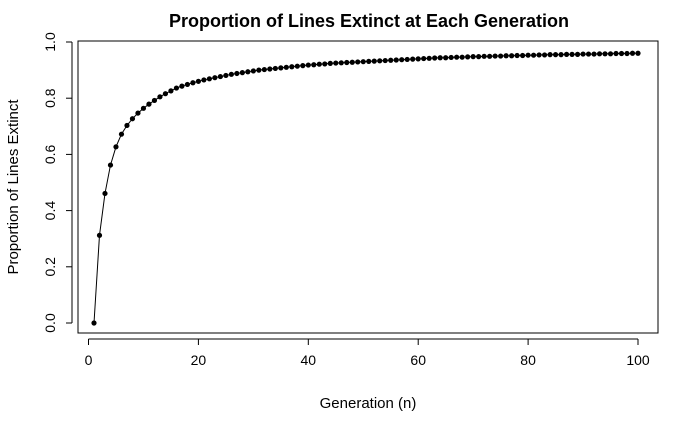 The image size is (700, 432). I want to click on x-tick-label: 60, so click(418, 360).